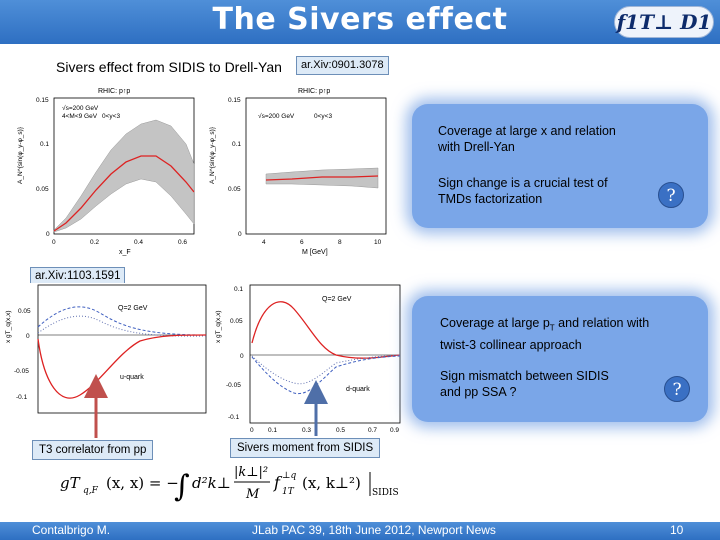 This screenshot has height=540, width=720. What do you see at coordinates (48, 234) in the screenshot?
I see `plot-xf-ytick-3: 0` at bounding box center [48, 234].